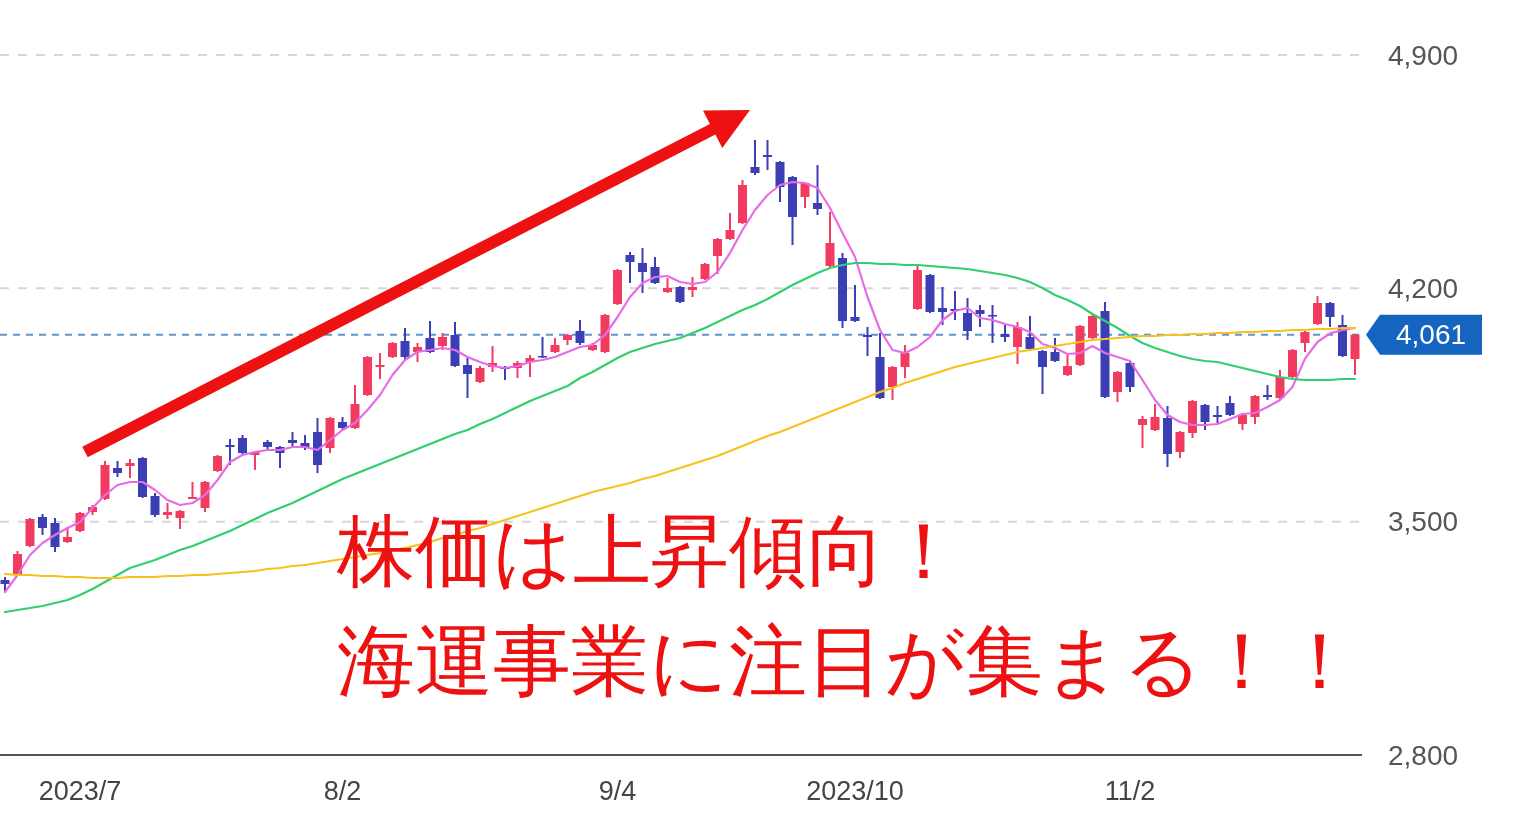 The height and width of the screenshot is (839, 1536). Describe the element at coordinates (617, 791) in the screenshot. I see `x-tick-label: 9/4` at that location.